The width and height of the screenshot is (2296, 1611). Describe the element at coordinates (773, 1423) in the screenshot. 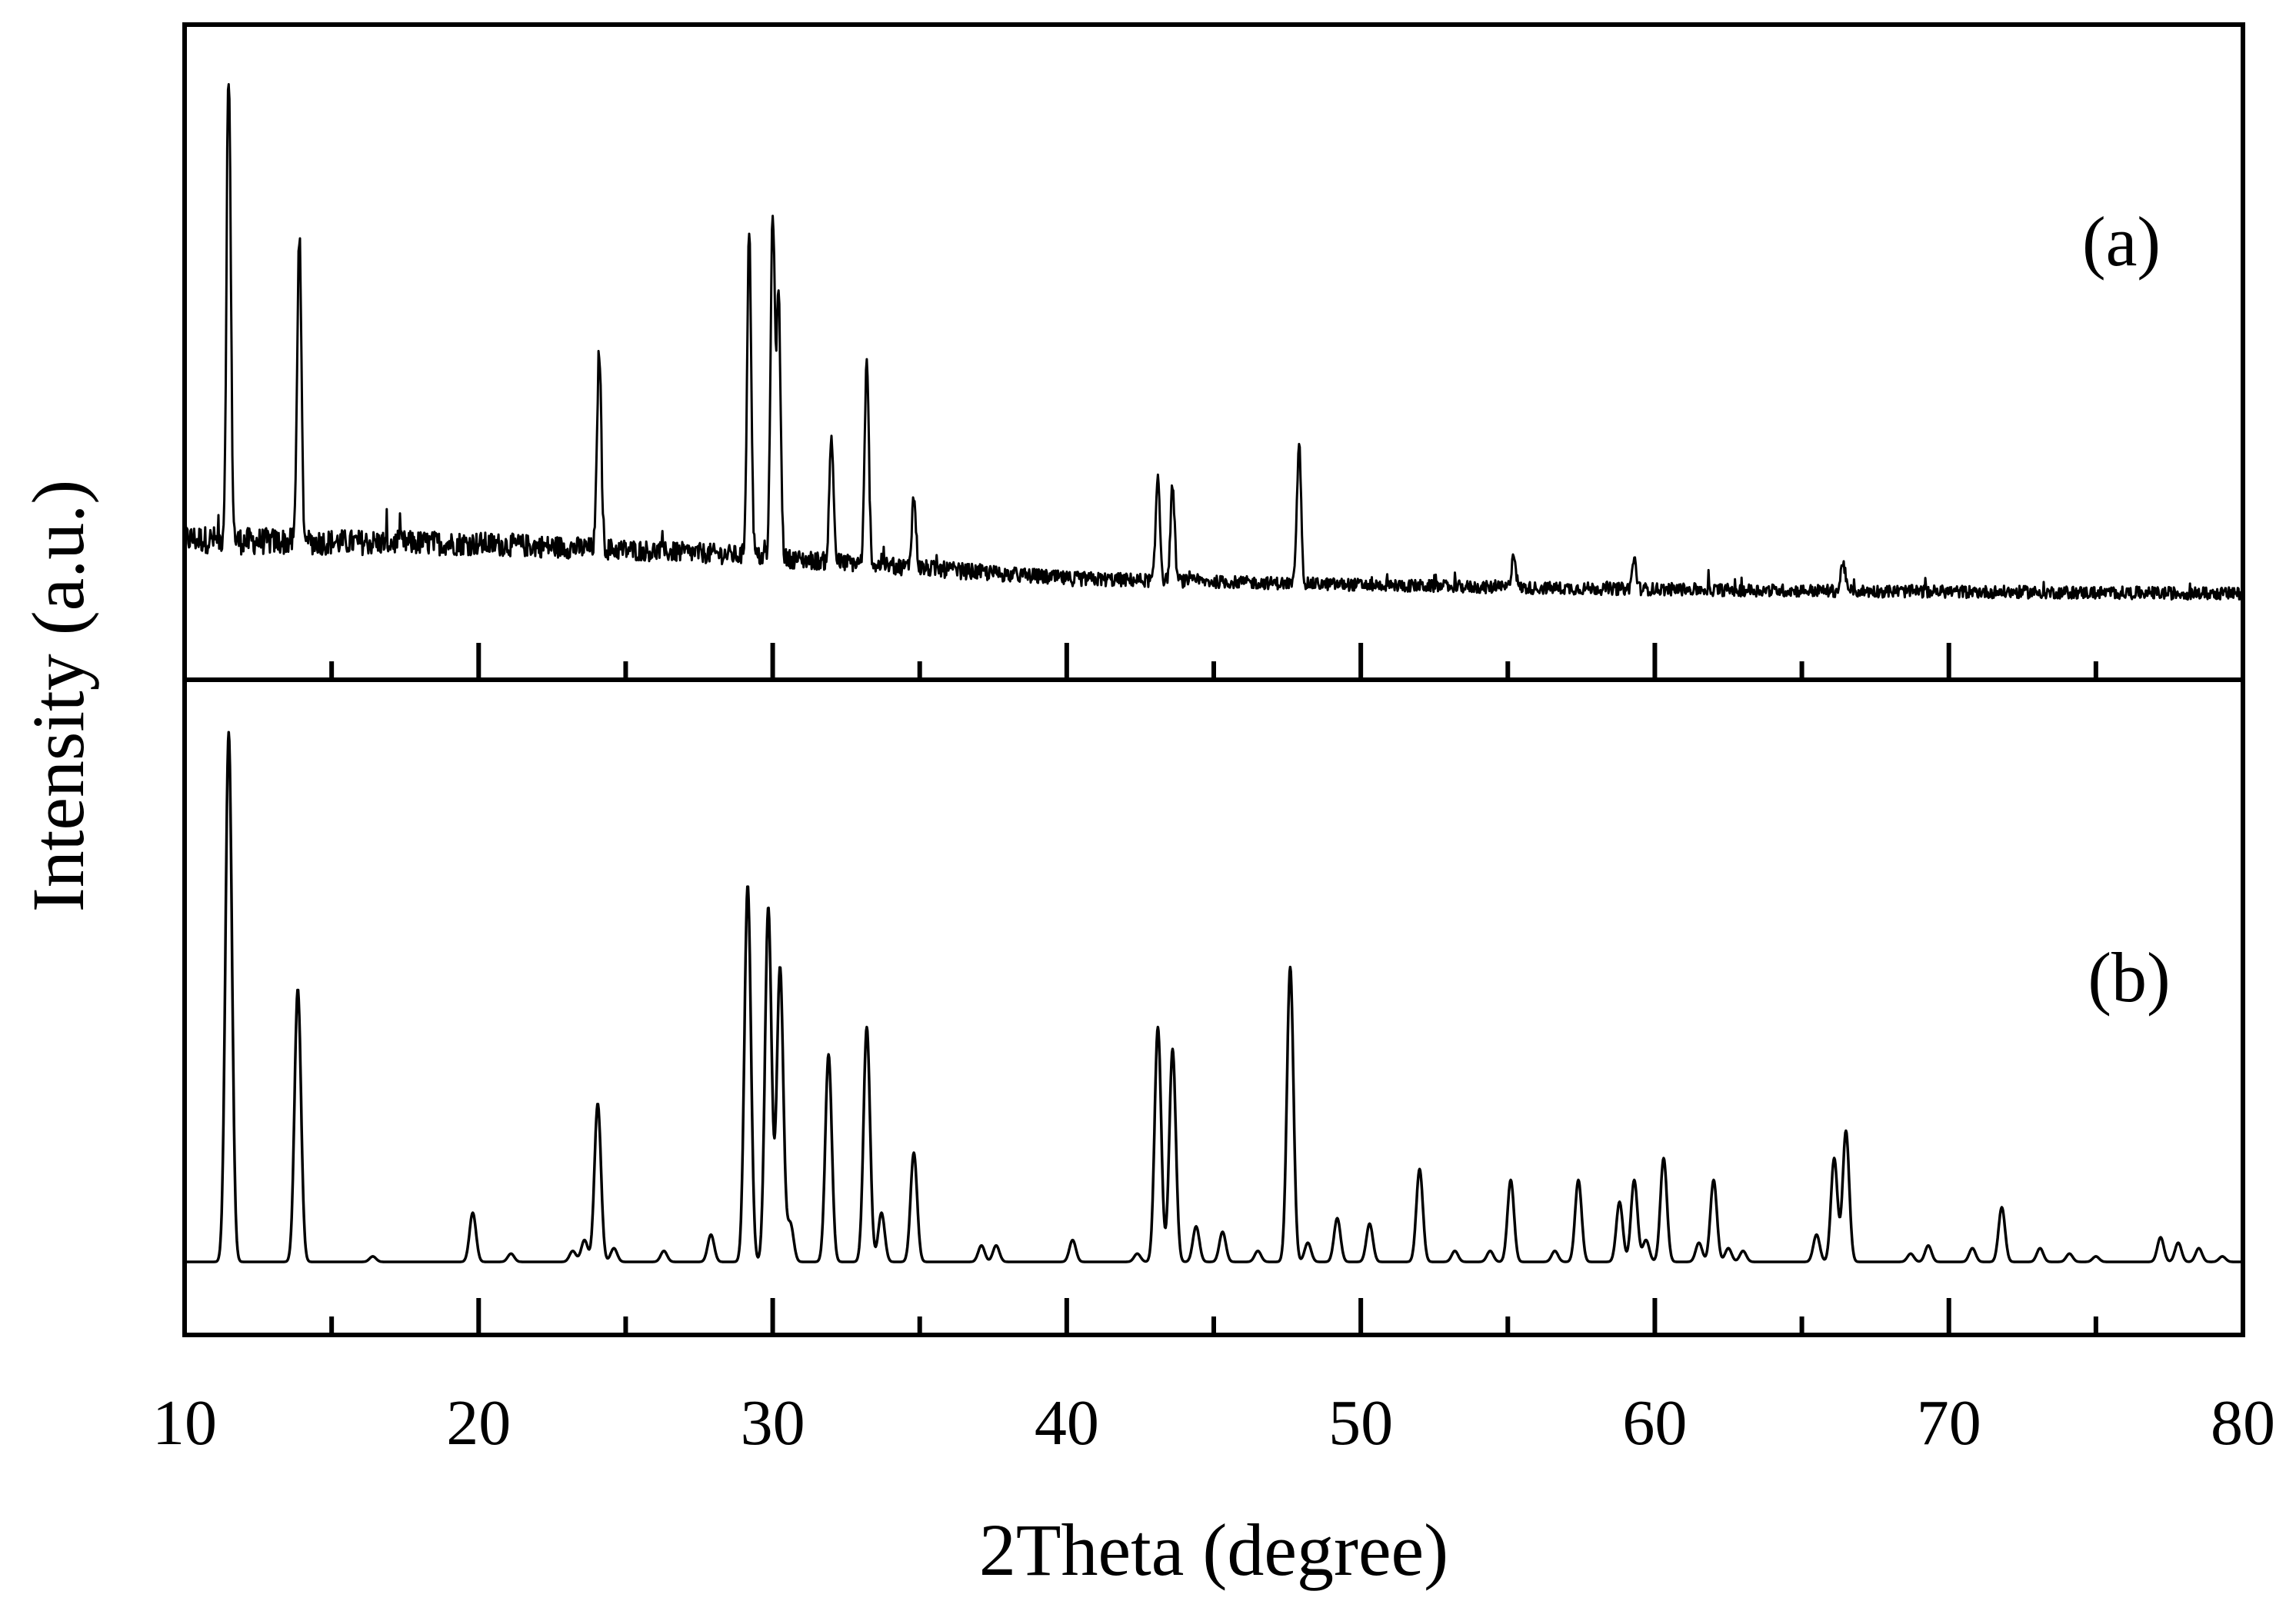

I see `x-tick-label-30: 30` at that location.